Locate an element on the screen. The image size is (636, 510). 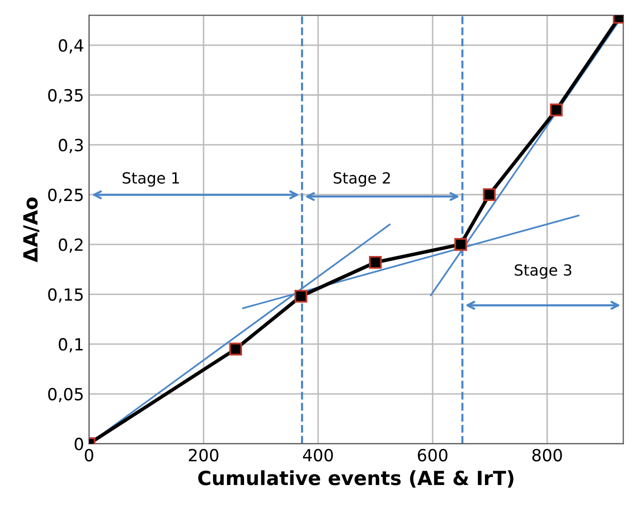
y-tick-label: 0,35 is located at coordinates (65, 96).